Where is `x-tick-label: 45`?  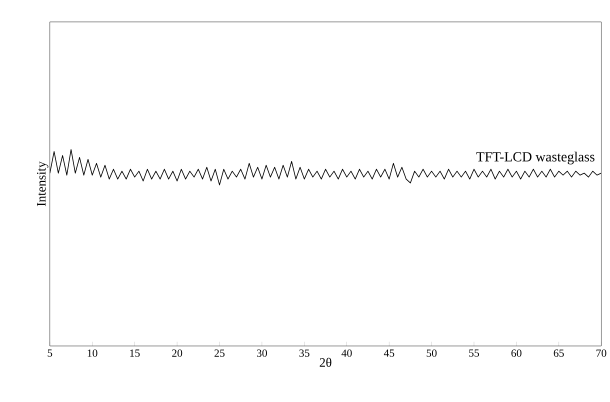 x-tick-label: 45 is located at coordinates (389, 353).